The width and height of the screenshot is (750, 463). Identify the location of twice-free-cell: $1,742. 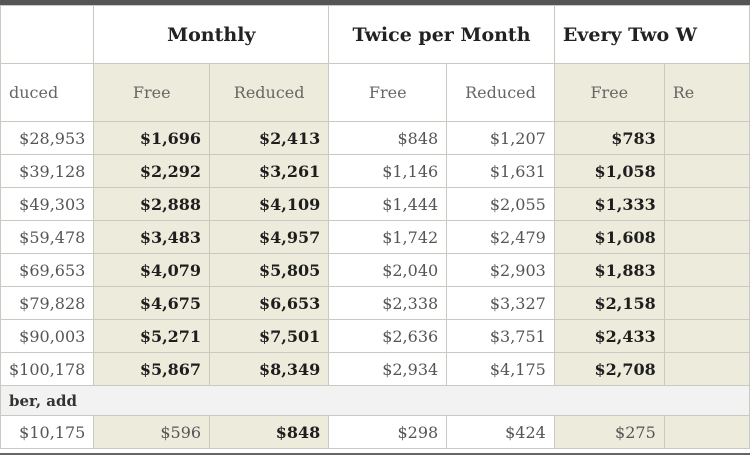
(388, 237).